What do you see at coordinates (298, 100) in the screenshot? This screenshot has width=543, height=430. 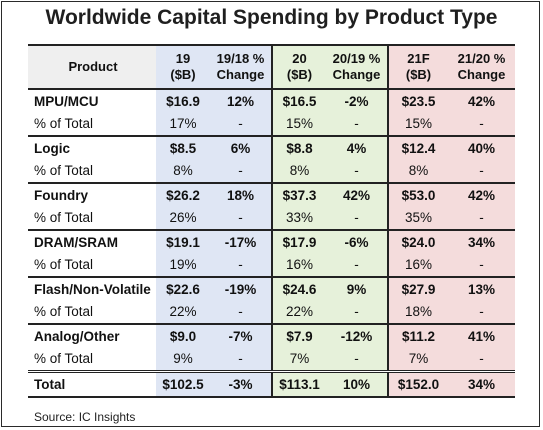 I see `value-cell: $16.5` at bounding box center [298, 100].